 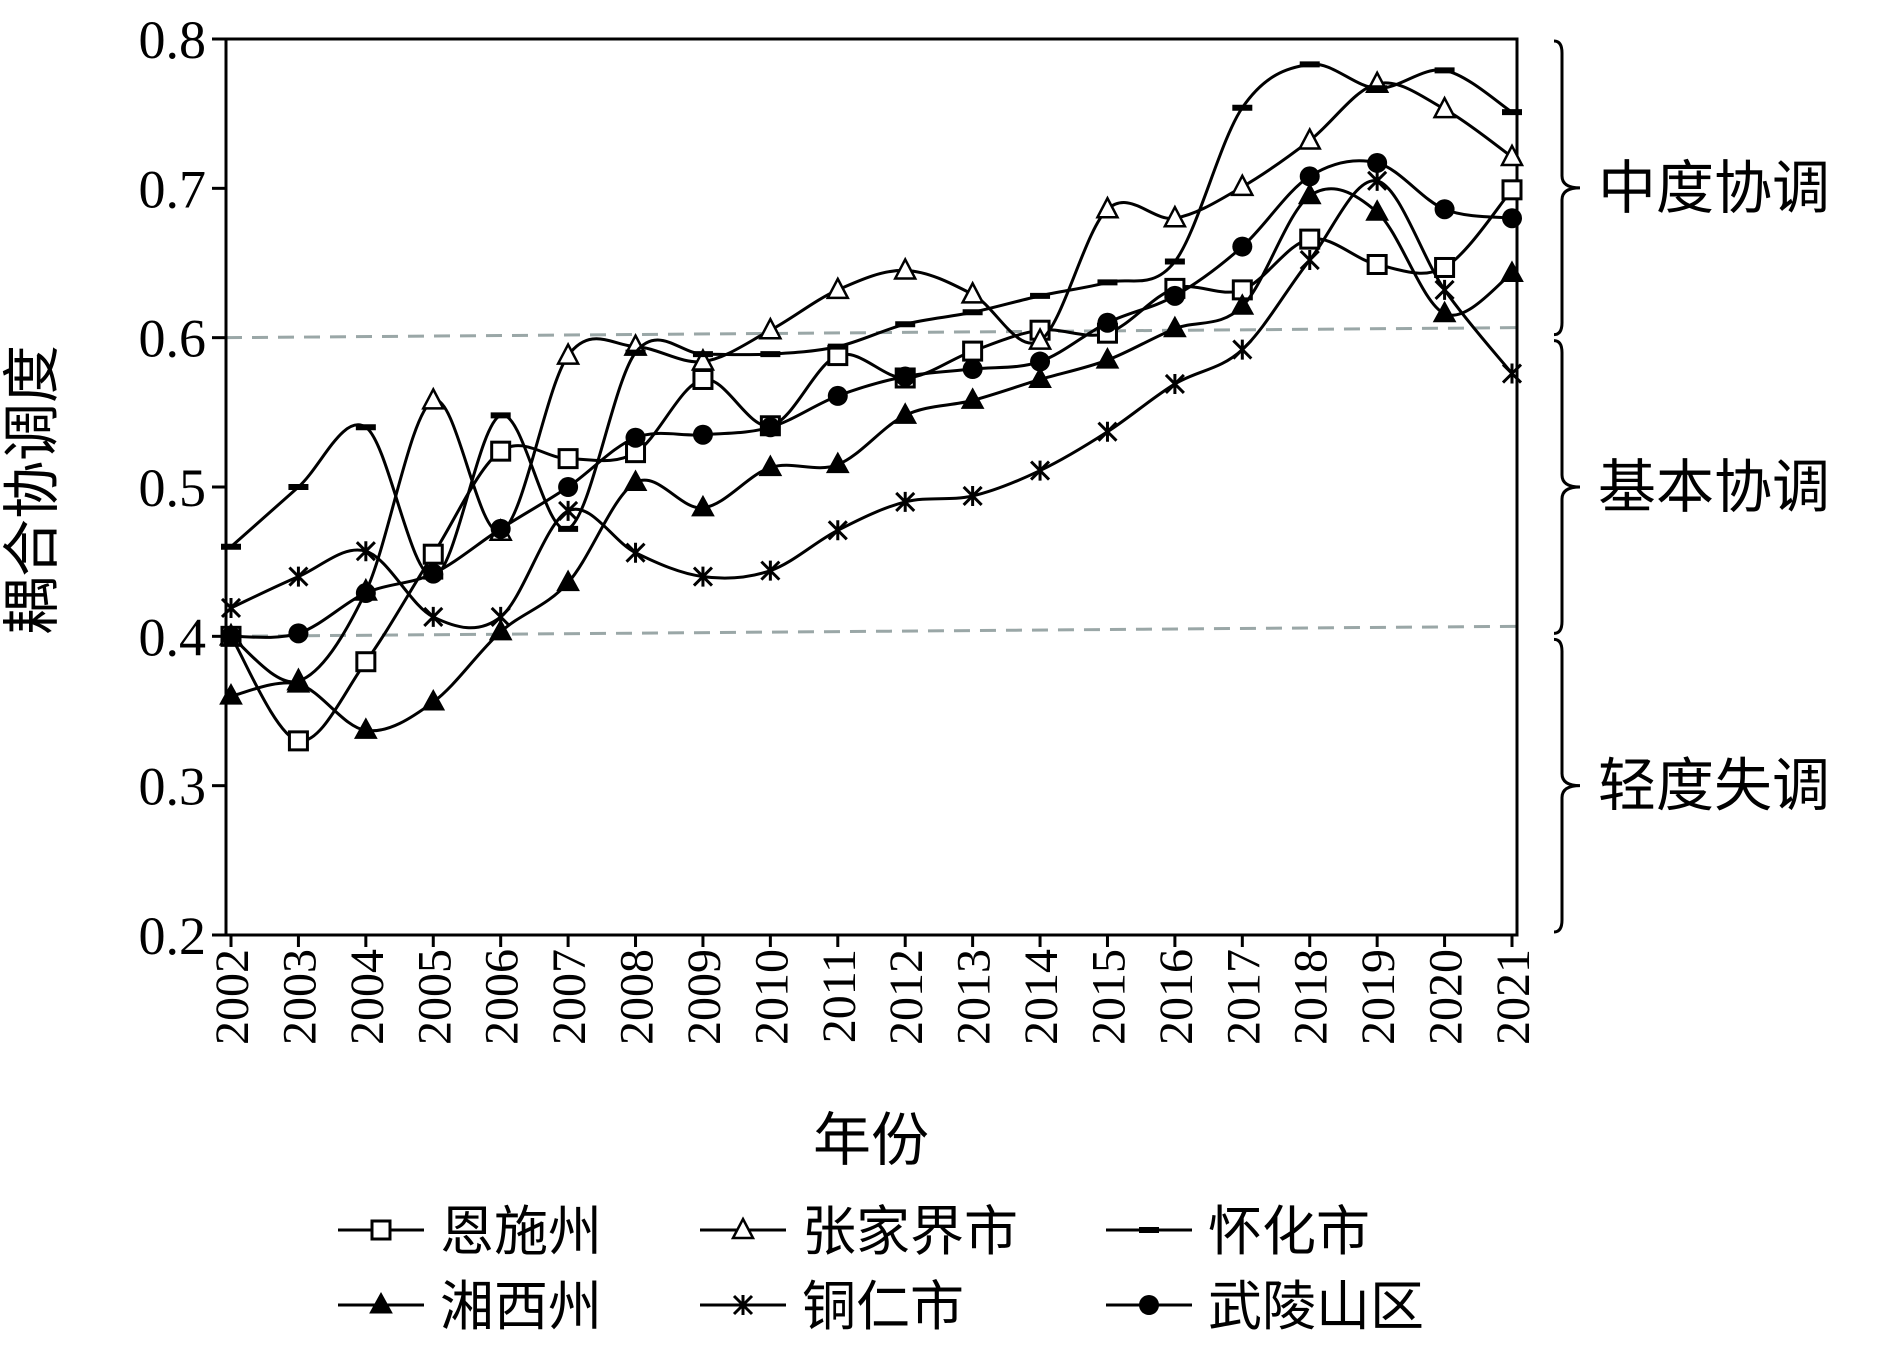 What do you see at coordinates (1289, 1232) in the screenshot?
I see `legend-label: 怀化市` at bounding box center [1289, 1232].